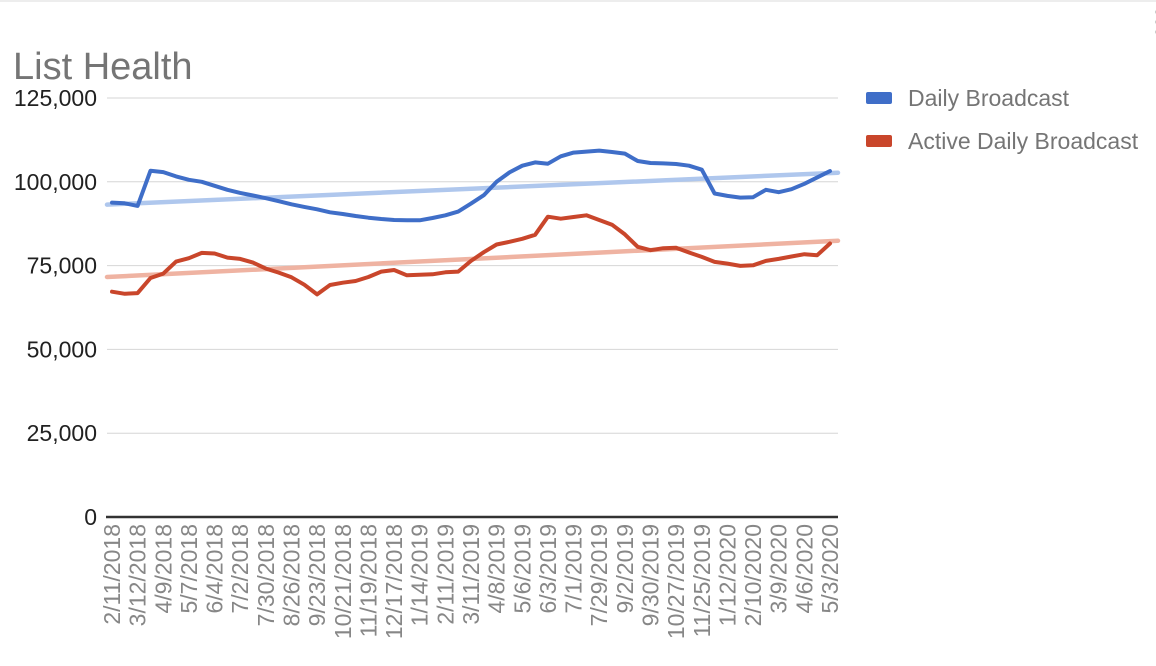  What do you see at coordinates (420, 575) in the screenshot?
I see `x-axis-label: 1/14/2019` at bounding box center [420, 575].